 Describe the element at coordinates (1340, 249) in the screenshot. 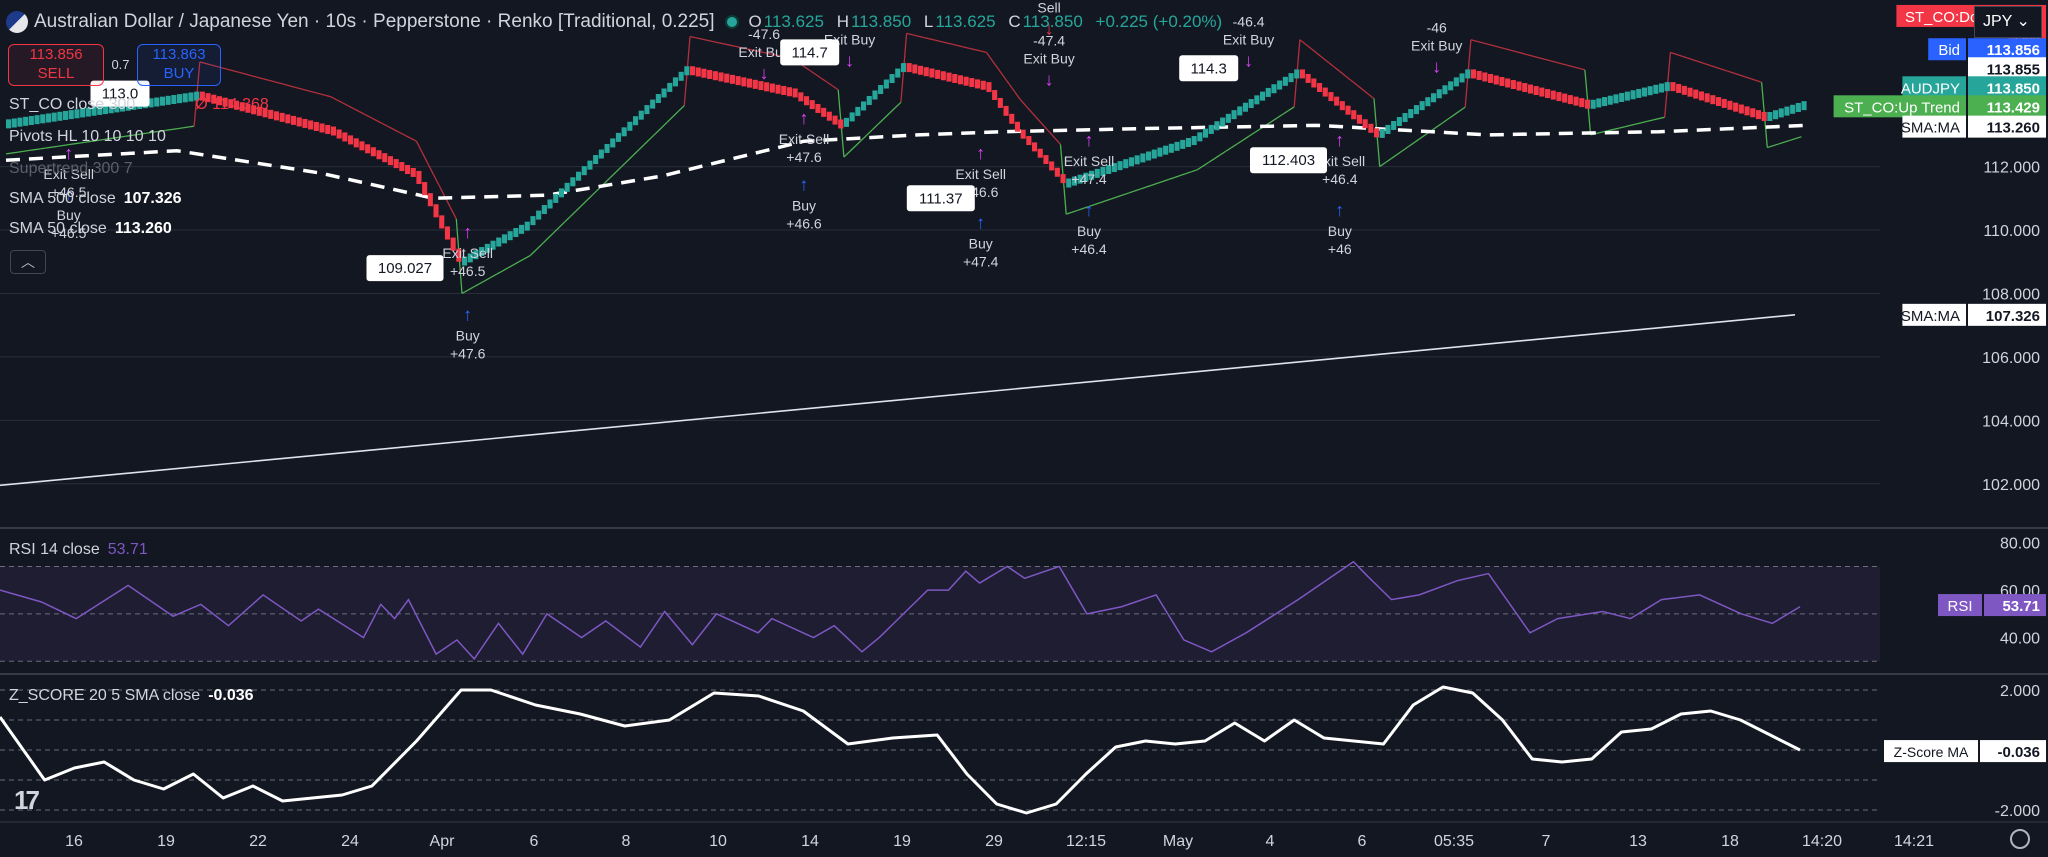

I see `trade-amount: +46` at that location.